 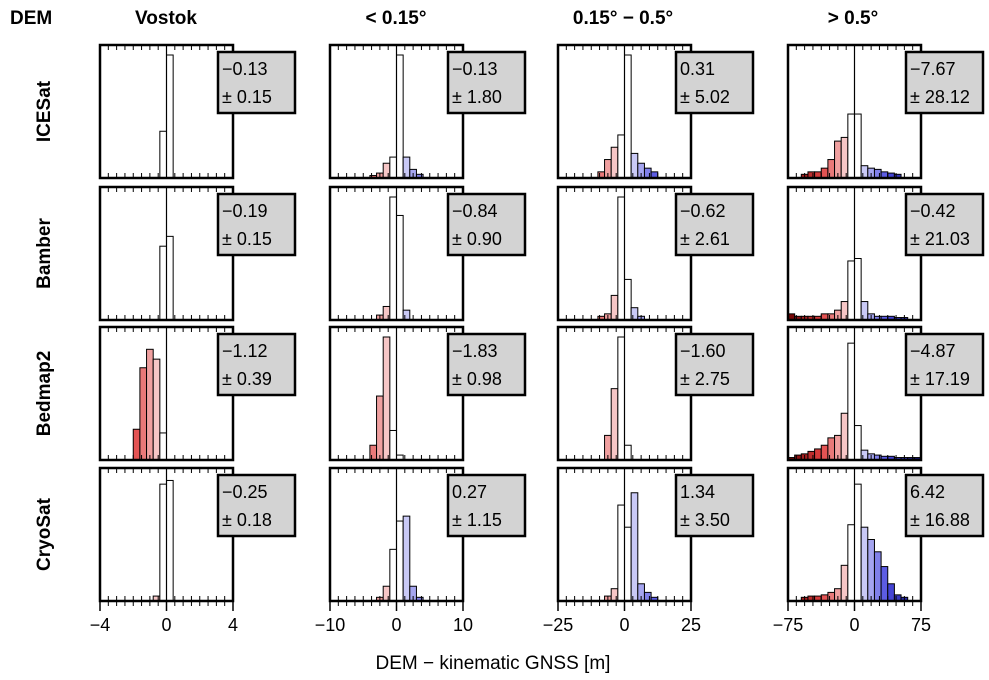 I want to click on stat-sd: ± 2.61, so click(x=705, y=239).